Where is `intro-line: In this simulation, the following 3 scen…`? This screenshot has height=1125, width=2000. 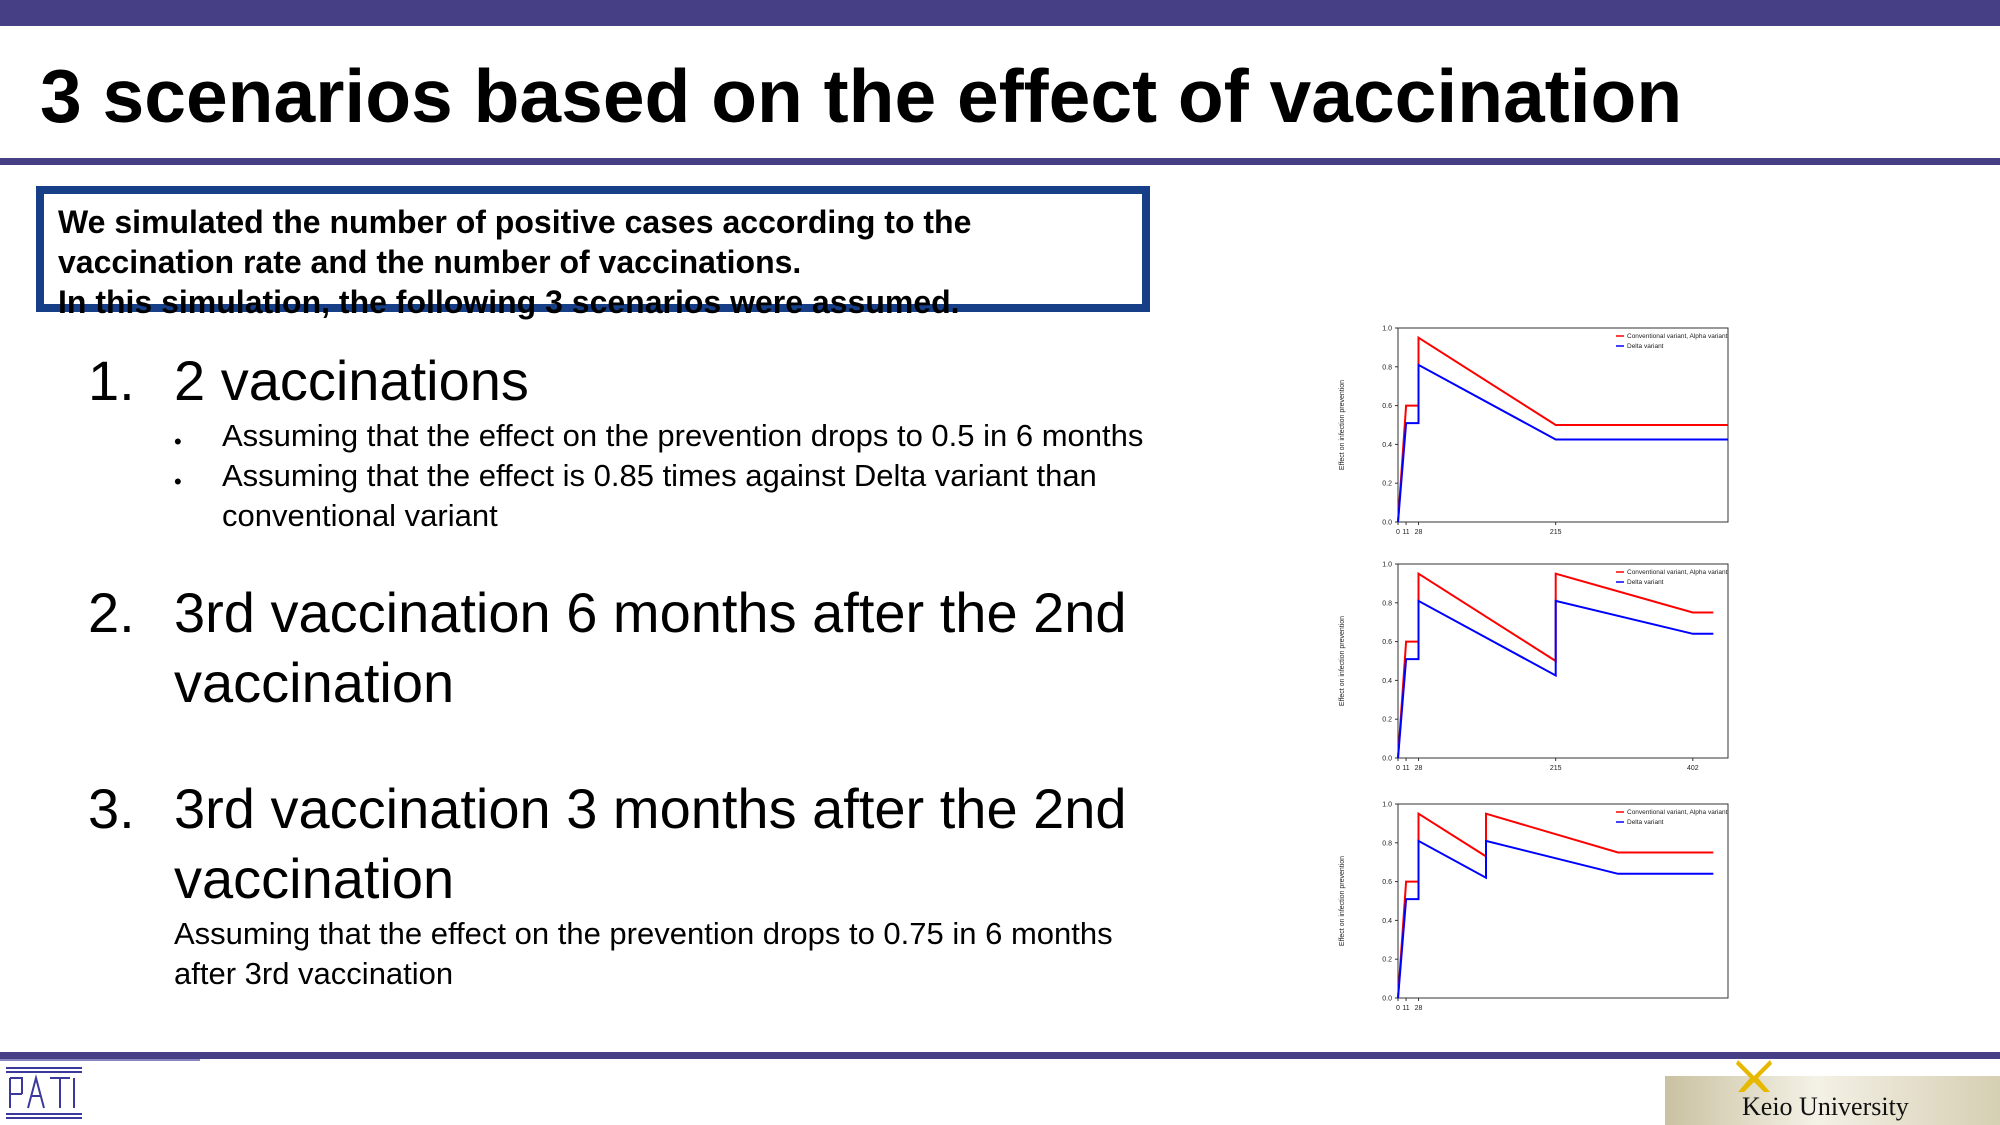 intro-line: In this simulation, the following 3 scen… is located at coordinates (509, 302).